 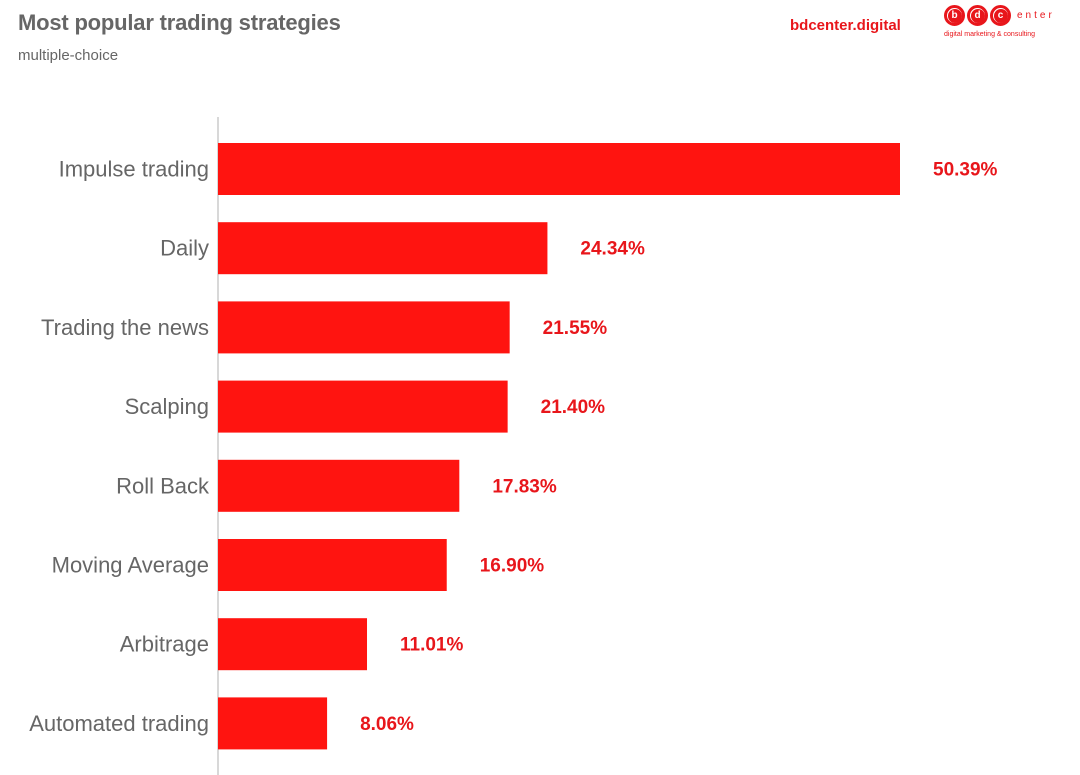 What do you see at coordinates (524, 486) in the screenshot?
I see `value-label: 17.83%` at bounding box center [524, 486].